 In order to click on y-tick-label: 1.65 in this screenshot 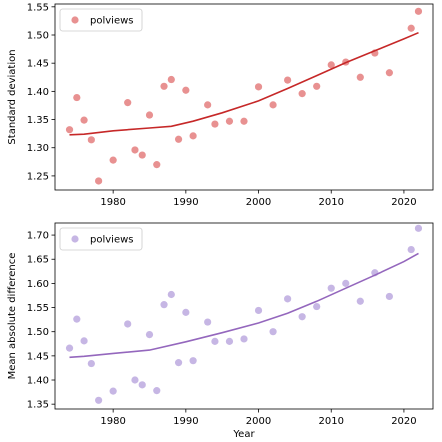, I will do `click(38, 260)`.